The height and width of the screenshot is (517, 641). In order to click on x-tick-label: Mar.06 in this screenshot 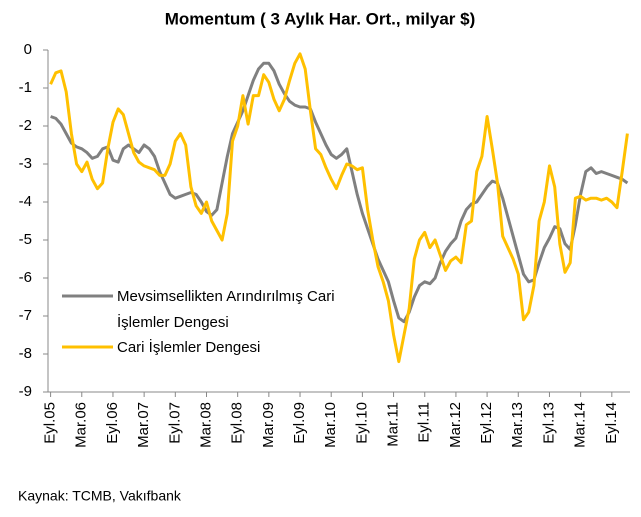, I will do `click(81, 425)`.